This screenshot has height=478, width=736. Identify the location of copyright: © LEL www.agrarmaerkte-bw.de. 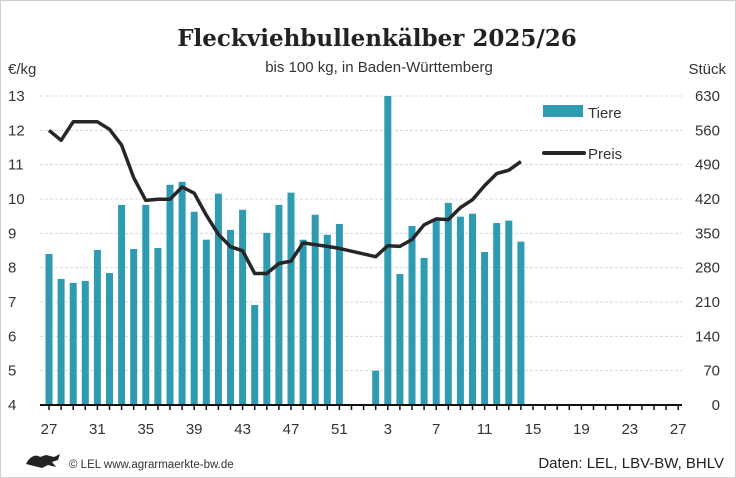
(151, 465).